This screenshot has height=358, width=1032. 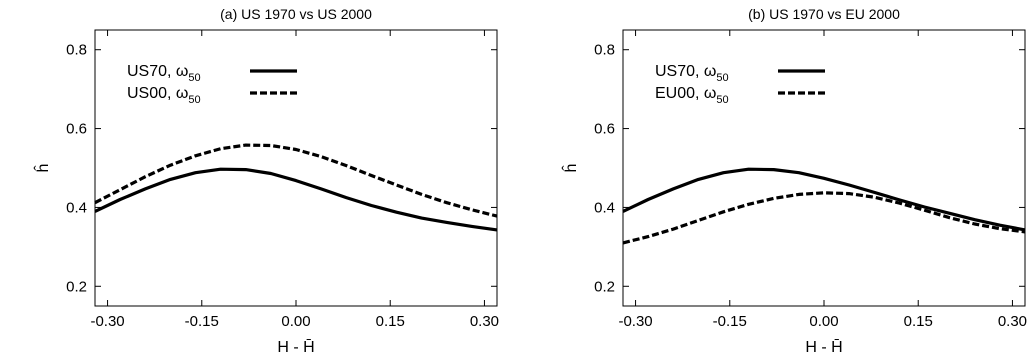 I want to click on legend-label: EU00, ω50, so click(x=692, y=95).